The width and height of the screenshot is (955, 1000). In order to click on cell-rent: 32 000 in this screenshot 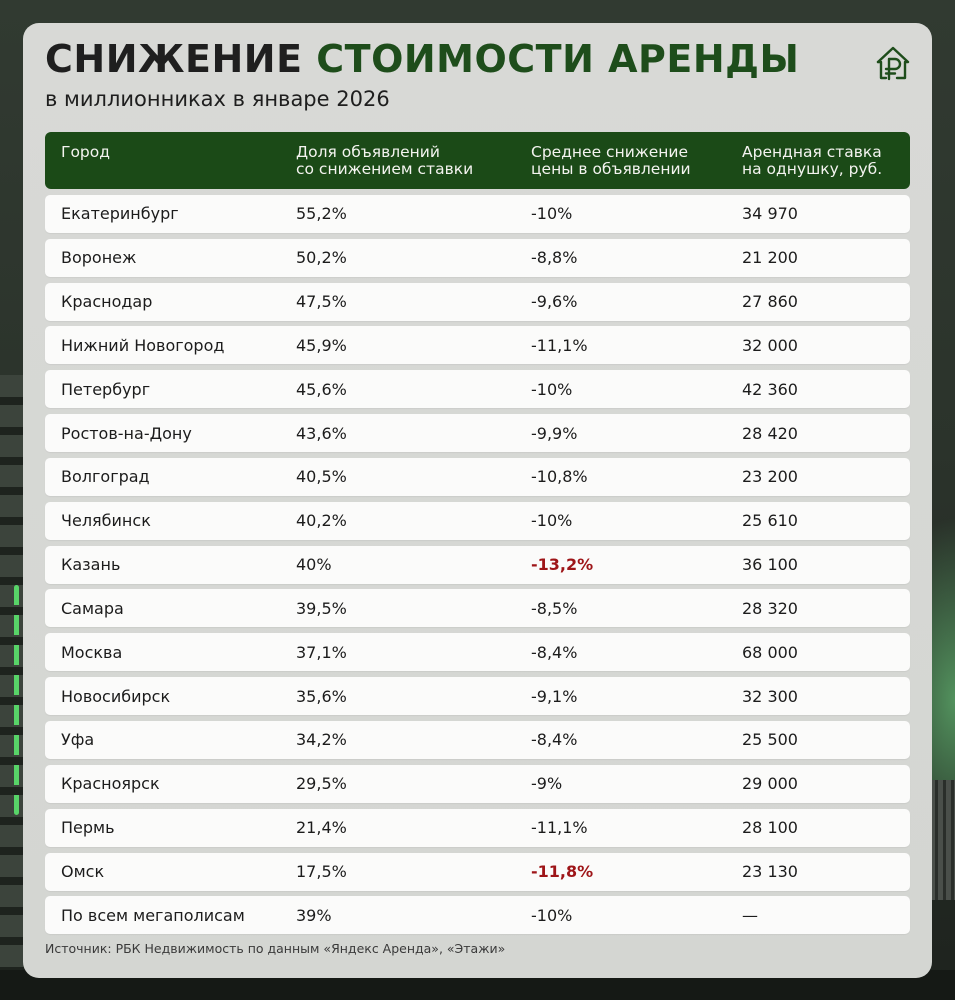, I will do `click(770, 345)`.